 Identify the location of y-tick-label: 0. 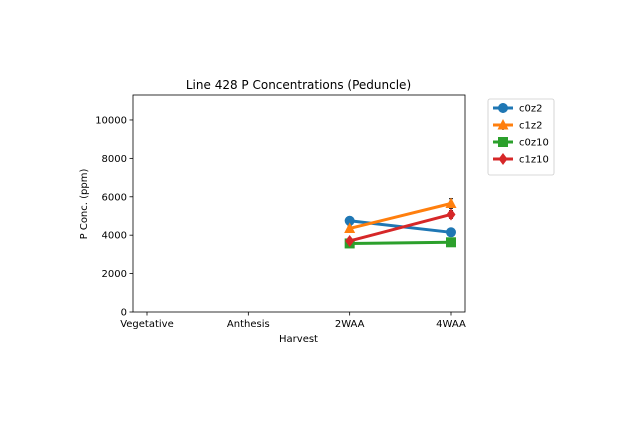
(124, 313).